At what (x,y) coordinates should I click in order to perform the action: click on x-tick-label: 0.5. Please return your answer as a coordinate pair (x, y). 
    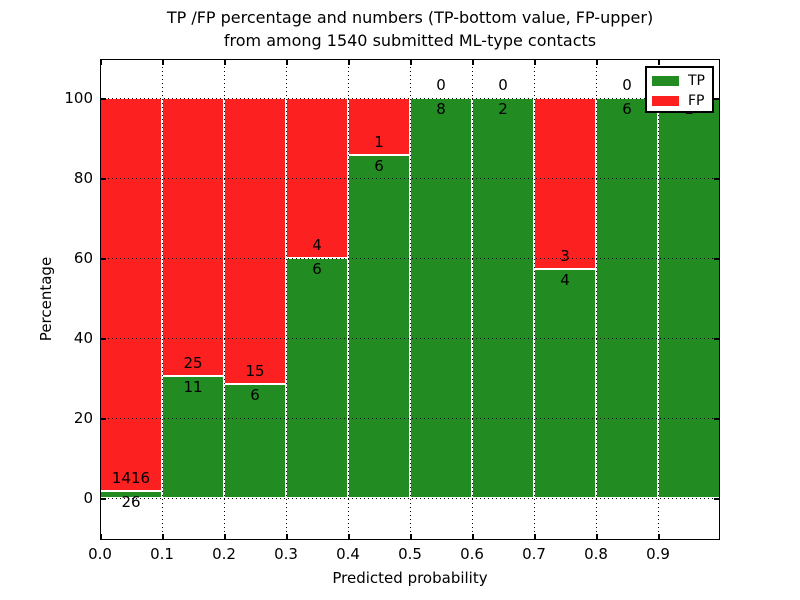
    Looking at the image, I should click on (410, 554).